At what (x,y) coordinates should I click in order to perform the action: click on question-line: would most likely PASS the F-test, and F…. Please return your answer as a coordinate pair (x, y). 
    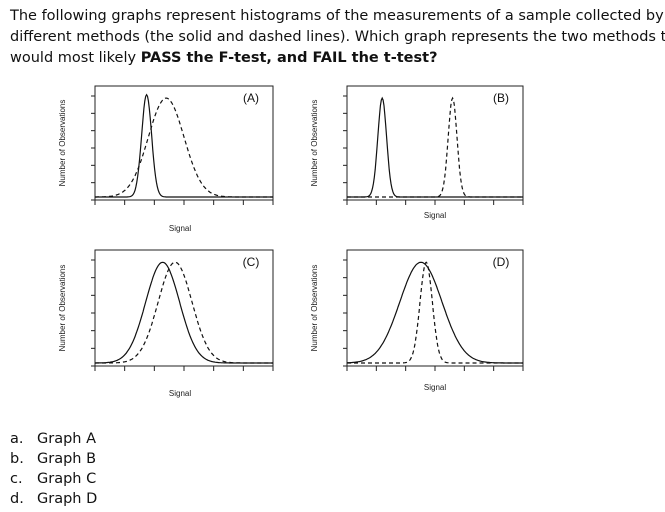
    Looking at the image, I should click on (224, 58).